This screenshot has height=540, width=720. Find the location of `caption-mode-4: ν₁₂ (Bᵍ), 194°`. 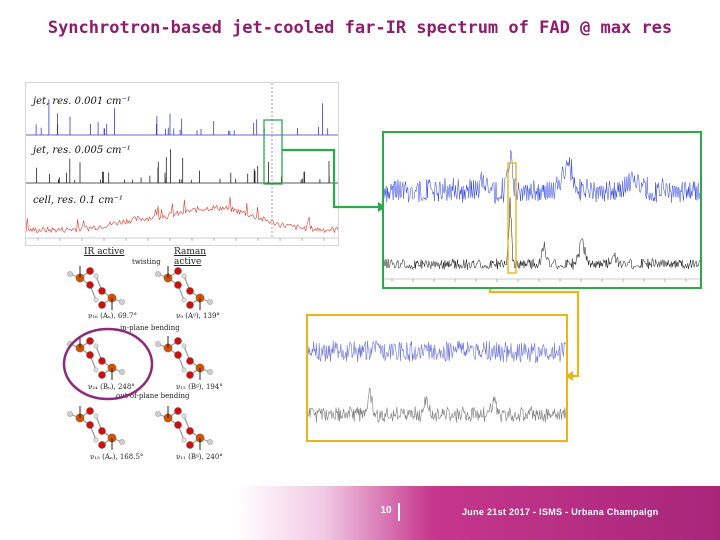

caption-mode-4: ν₁₂ (Bᵍ), 194° is located at coordinates (199, 387).